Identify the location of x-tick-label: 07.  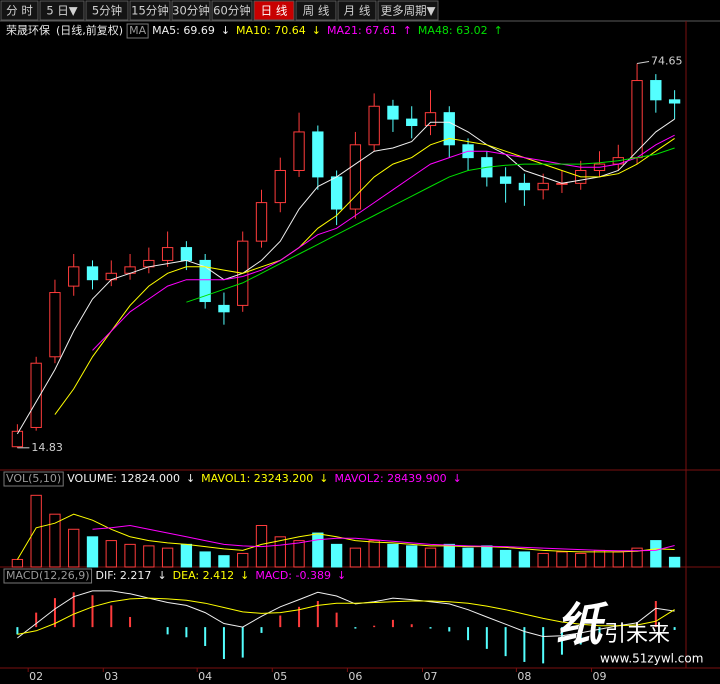
(431, 676).